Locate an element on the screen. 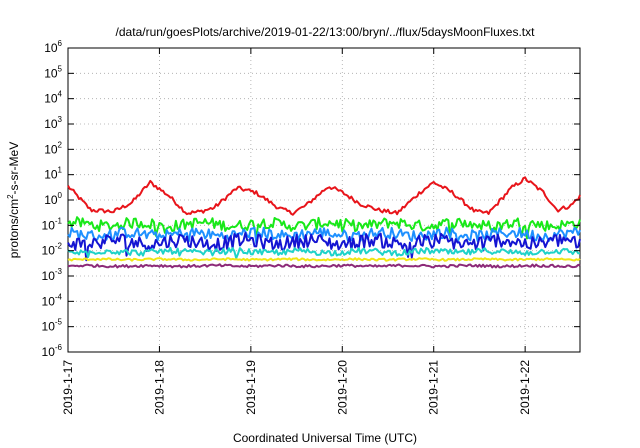 The height and width of the screenshot is (448, 640). y-tick-label: 10⁰ is located at coordinates (53, 199).